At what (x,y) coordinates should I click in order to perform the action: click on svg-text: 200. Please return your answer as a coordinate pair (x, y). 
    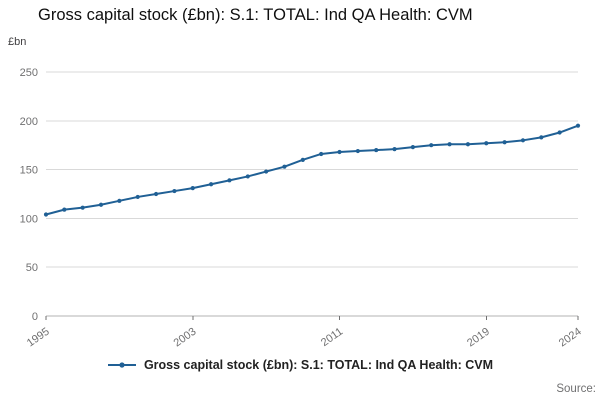
    Looking at the image, I should click on (29, 122).